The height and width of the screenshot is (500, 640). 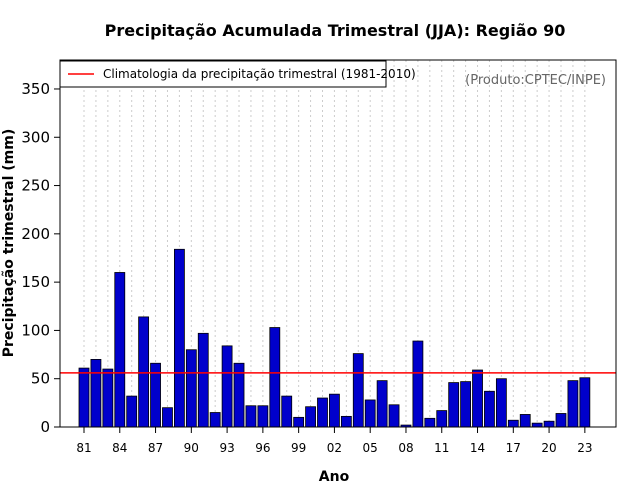 What do you see at coordinates (334, 448) in the screenshot?
I see `x-tick-label: 02` at bounding box center [334, 448].